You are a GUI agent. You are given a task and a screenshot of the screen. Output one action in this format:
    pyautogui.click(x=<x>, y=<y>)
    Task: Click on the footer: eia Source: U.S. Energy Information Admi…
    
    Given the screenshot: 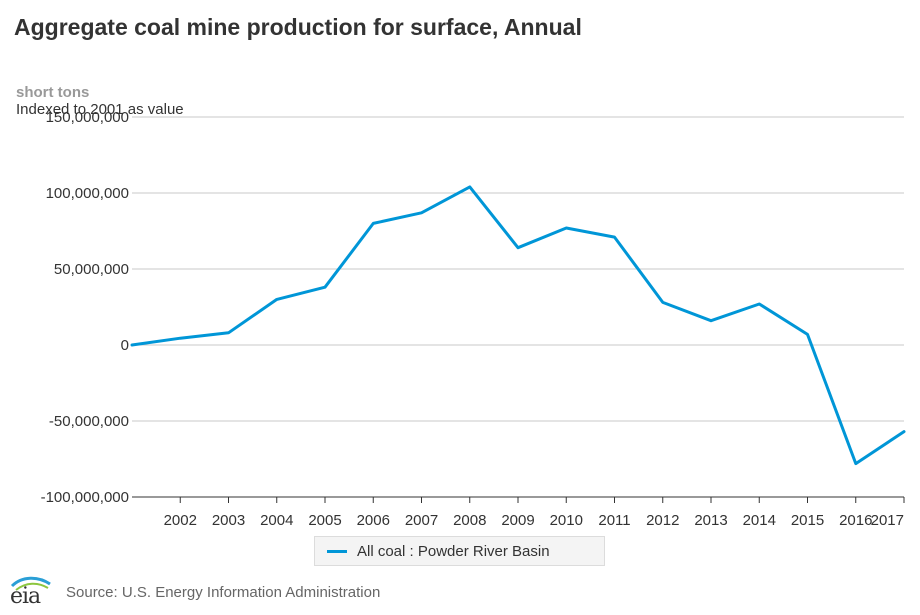 What is the action you would take?
    pyautogui.click(x=194, y=592)
    